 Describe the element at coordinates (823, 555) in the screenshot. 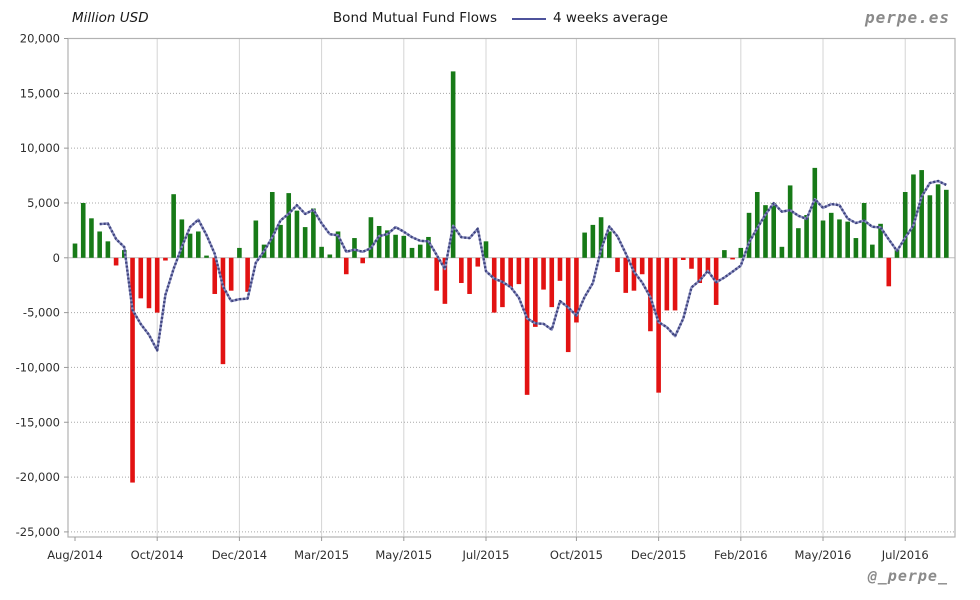

I see `x-tick-label: May/2016` at that location.